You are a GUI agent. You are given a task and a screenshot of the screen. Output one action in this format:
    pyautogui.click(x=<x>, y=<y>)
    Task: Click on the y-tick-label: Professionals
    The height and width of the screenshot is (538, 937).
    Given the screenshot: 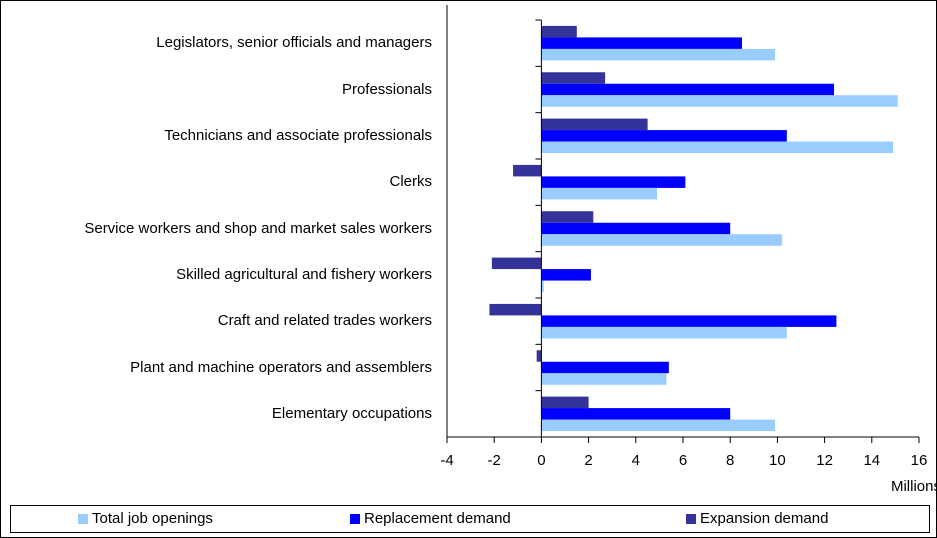 What is the action you would take?
    pyautogui.click(x=222, y=90)
    